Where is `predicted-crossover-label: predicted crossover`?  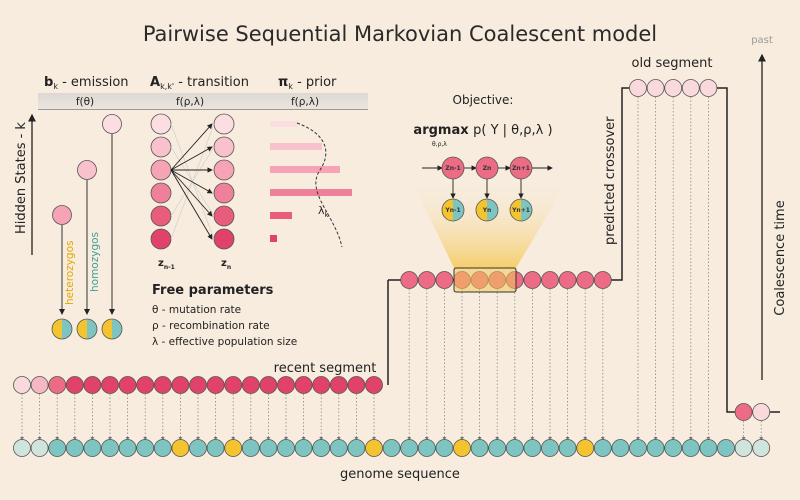 predicted-crossover-label: predicted crossover is located at coordinates (610, 180).